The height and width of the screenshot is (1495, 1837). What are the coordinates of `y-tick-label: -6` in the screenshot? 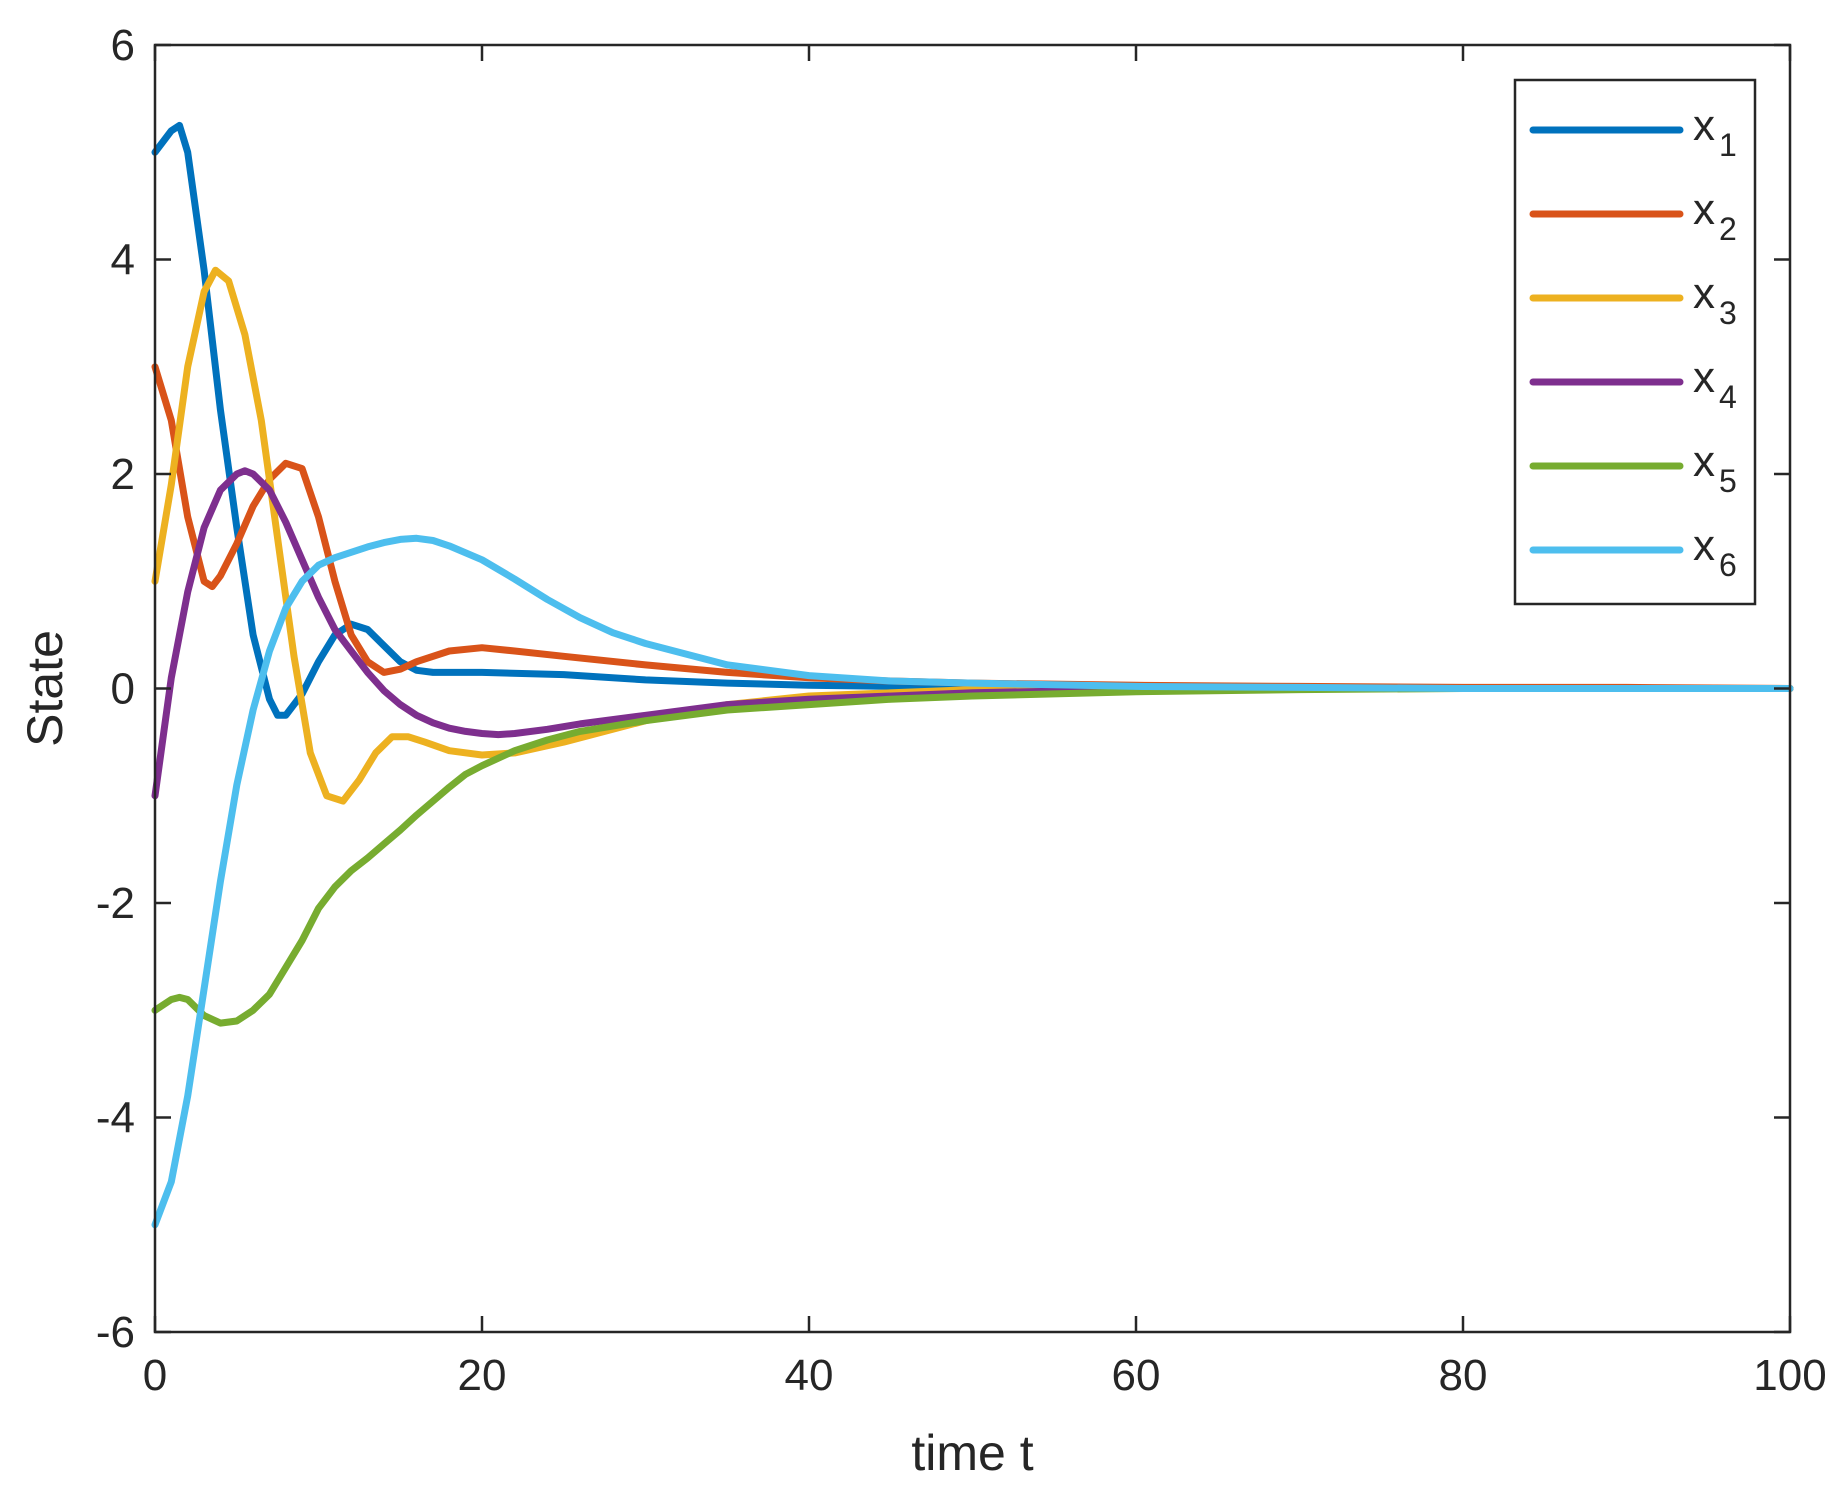 It's located at (115, 1332).